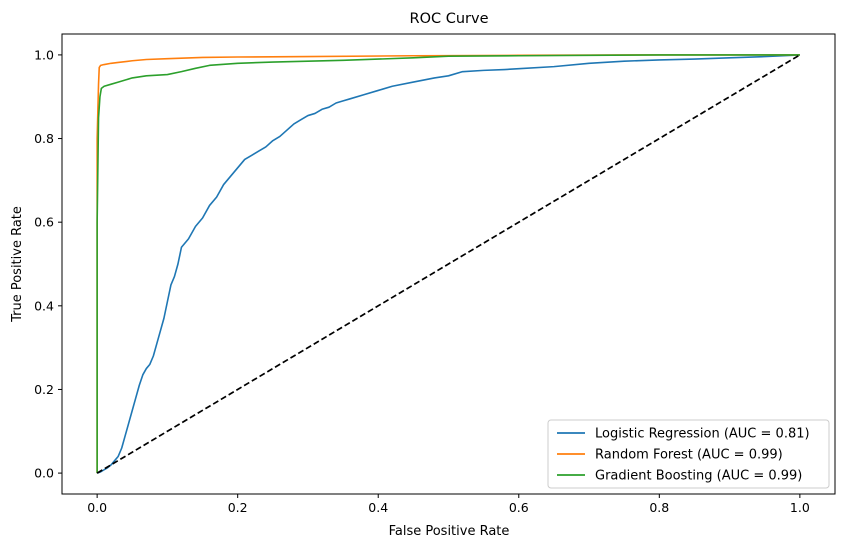 This screenshot has height=547, width=846. I want to click on y-tick-label: 0.8, so click(44, 138).